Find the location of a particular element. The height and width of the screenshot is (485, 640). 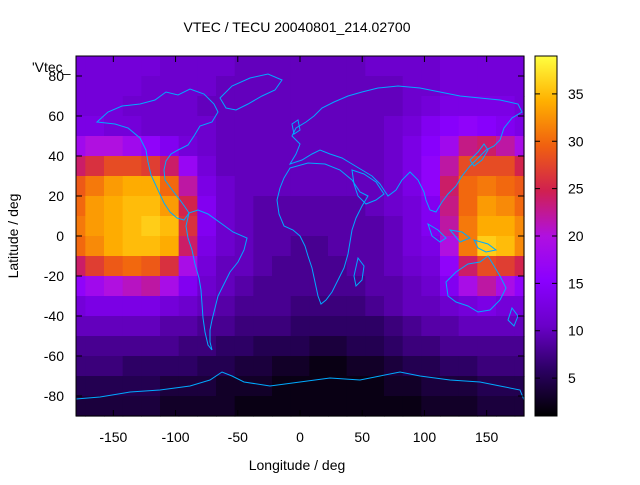

x-tick-label: 0 is located at coordinates (300, 437).